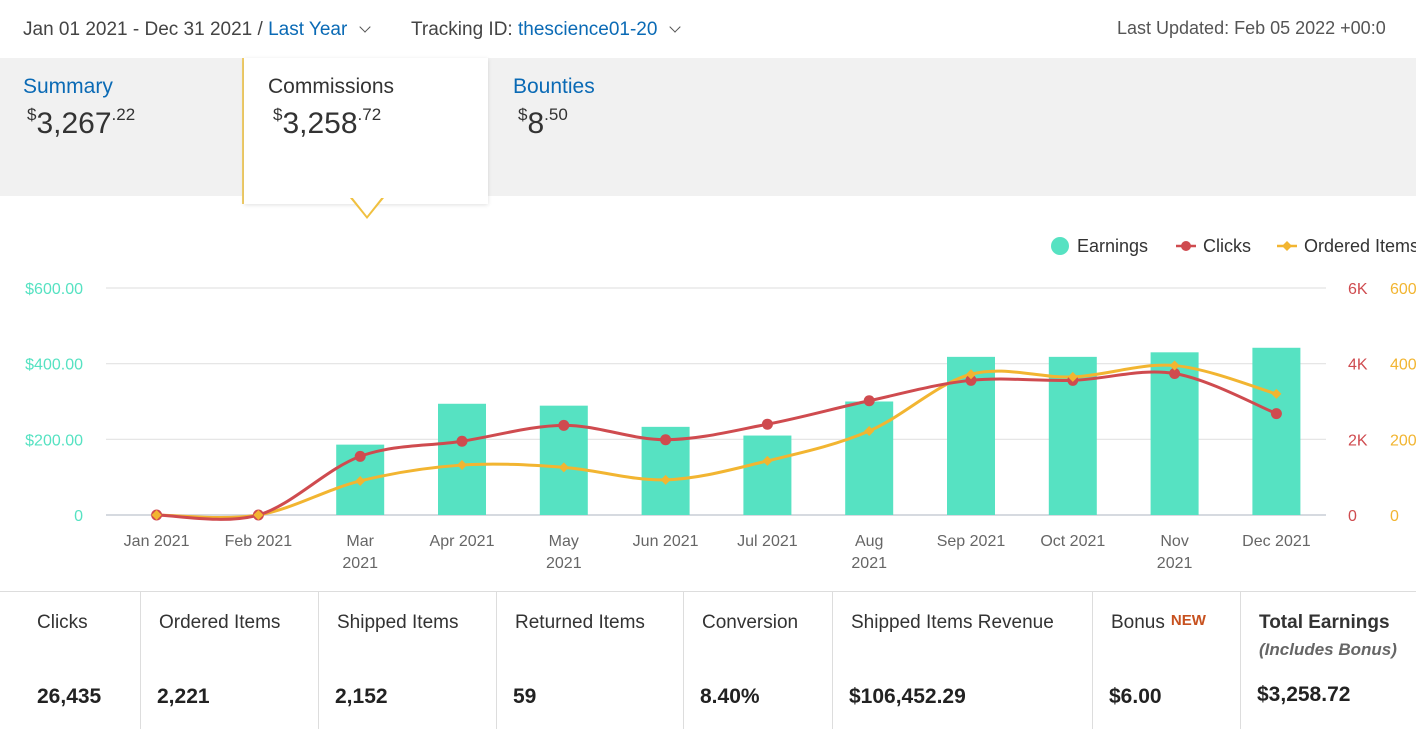 The height and width of the screenshot is (729, 1416). I want to click on range-preset-link: Last Year, so click(308, 29).